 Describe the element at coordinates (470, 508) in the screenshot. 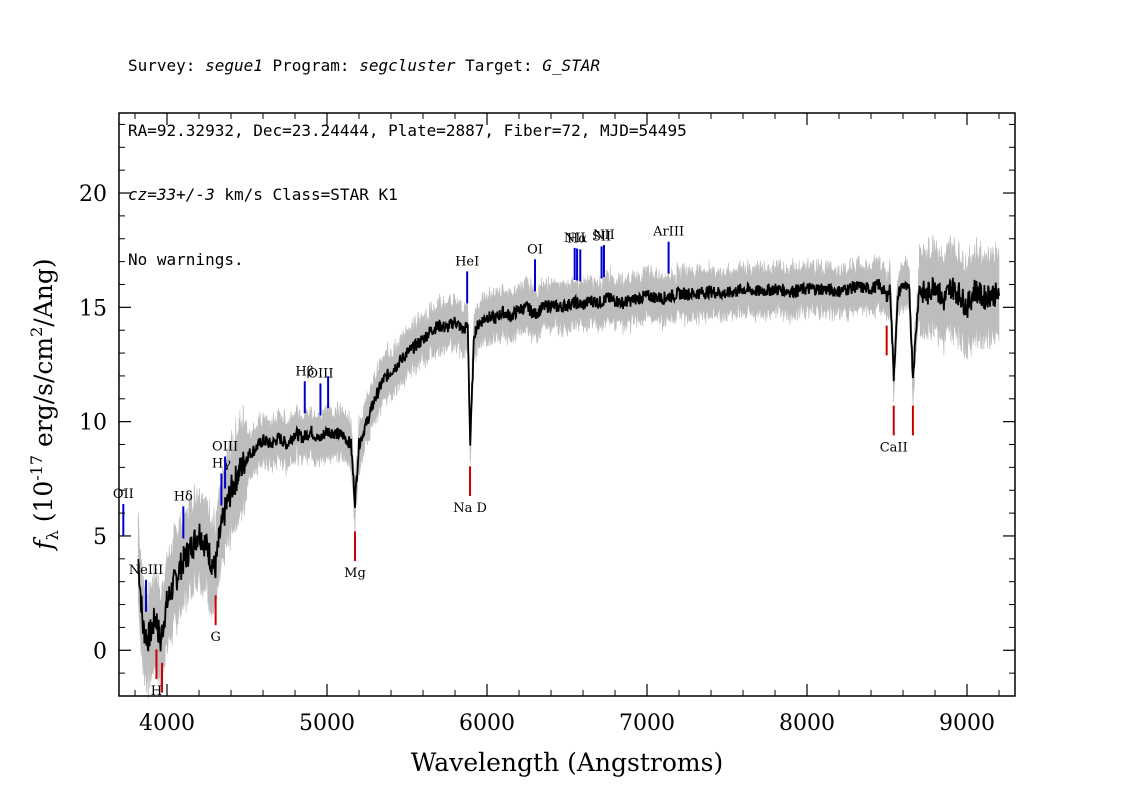

I see `absorption-line-label: Na D` at that location.